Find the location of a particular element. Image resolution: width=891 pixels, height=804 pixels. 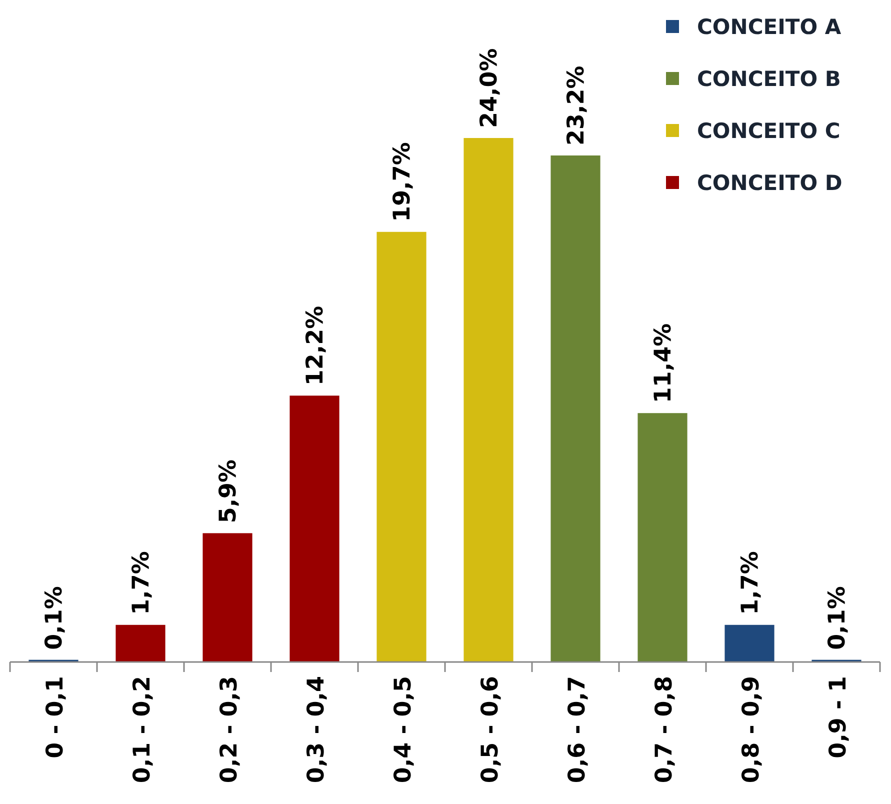

legend-label: CONCEITO A is located at coordinates (769, 27).